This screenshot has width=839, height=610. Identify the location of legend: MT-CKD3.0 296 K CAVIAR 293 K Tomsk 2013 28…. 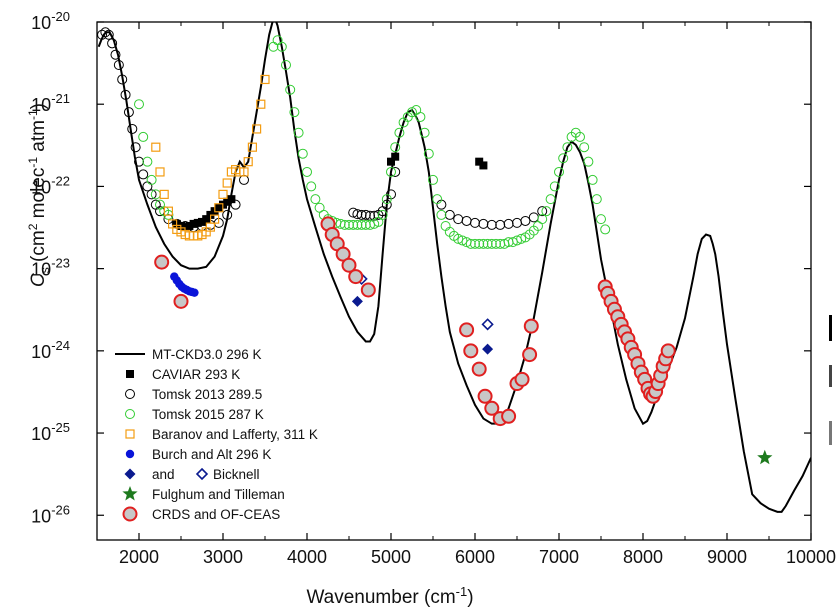
(216, 434).